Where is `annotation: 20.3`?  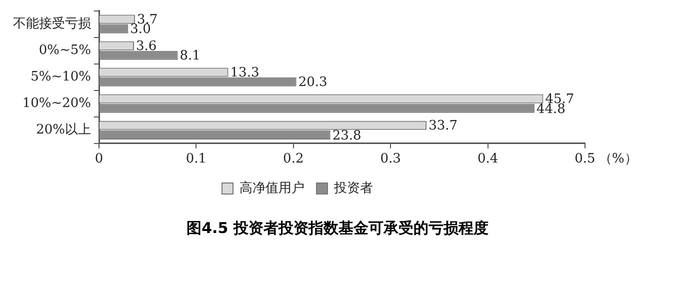 annotation: 20.3 is located at coordinates (313, 82).